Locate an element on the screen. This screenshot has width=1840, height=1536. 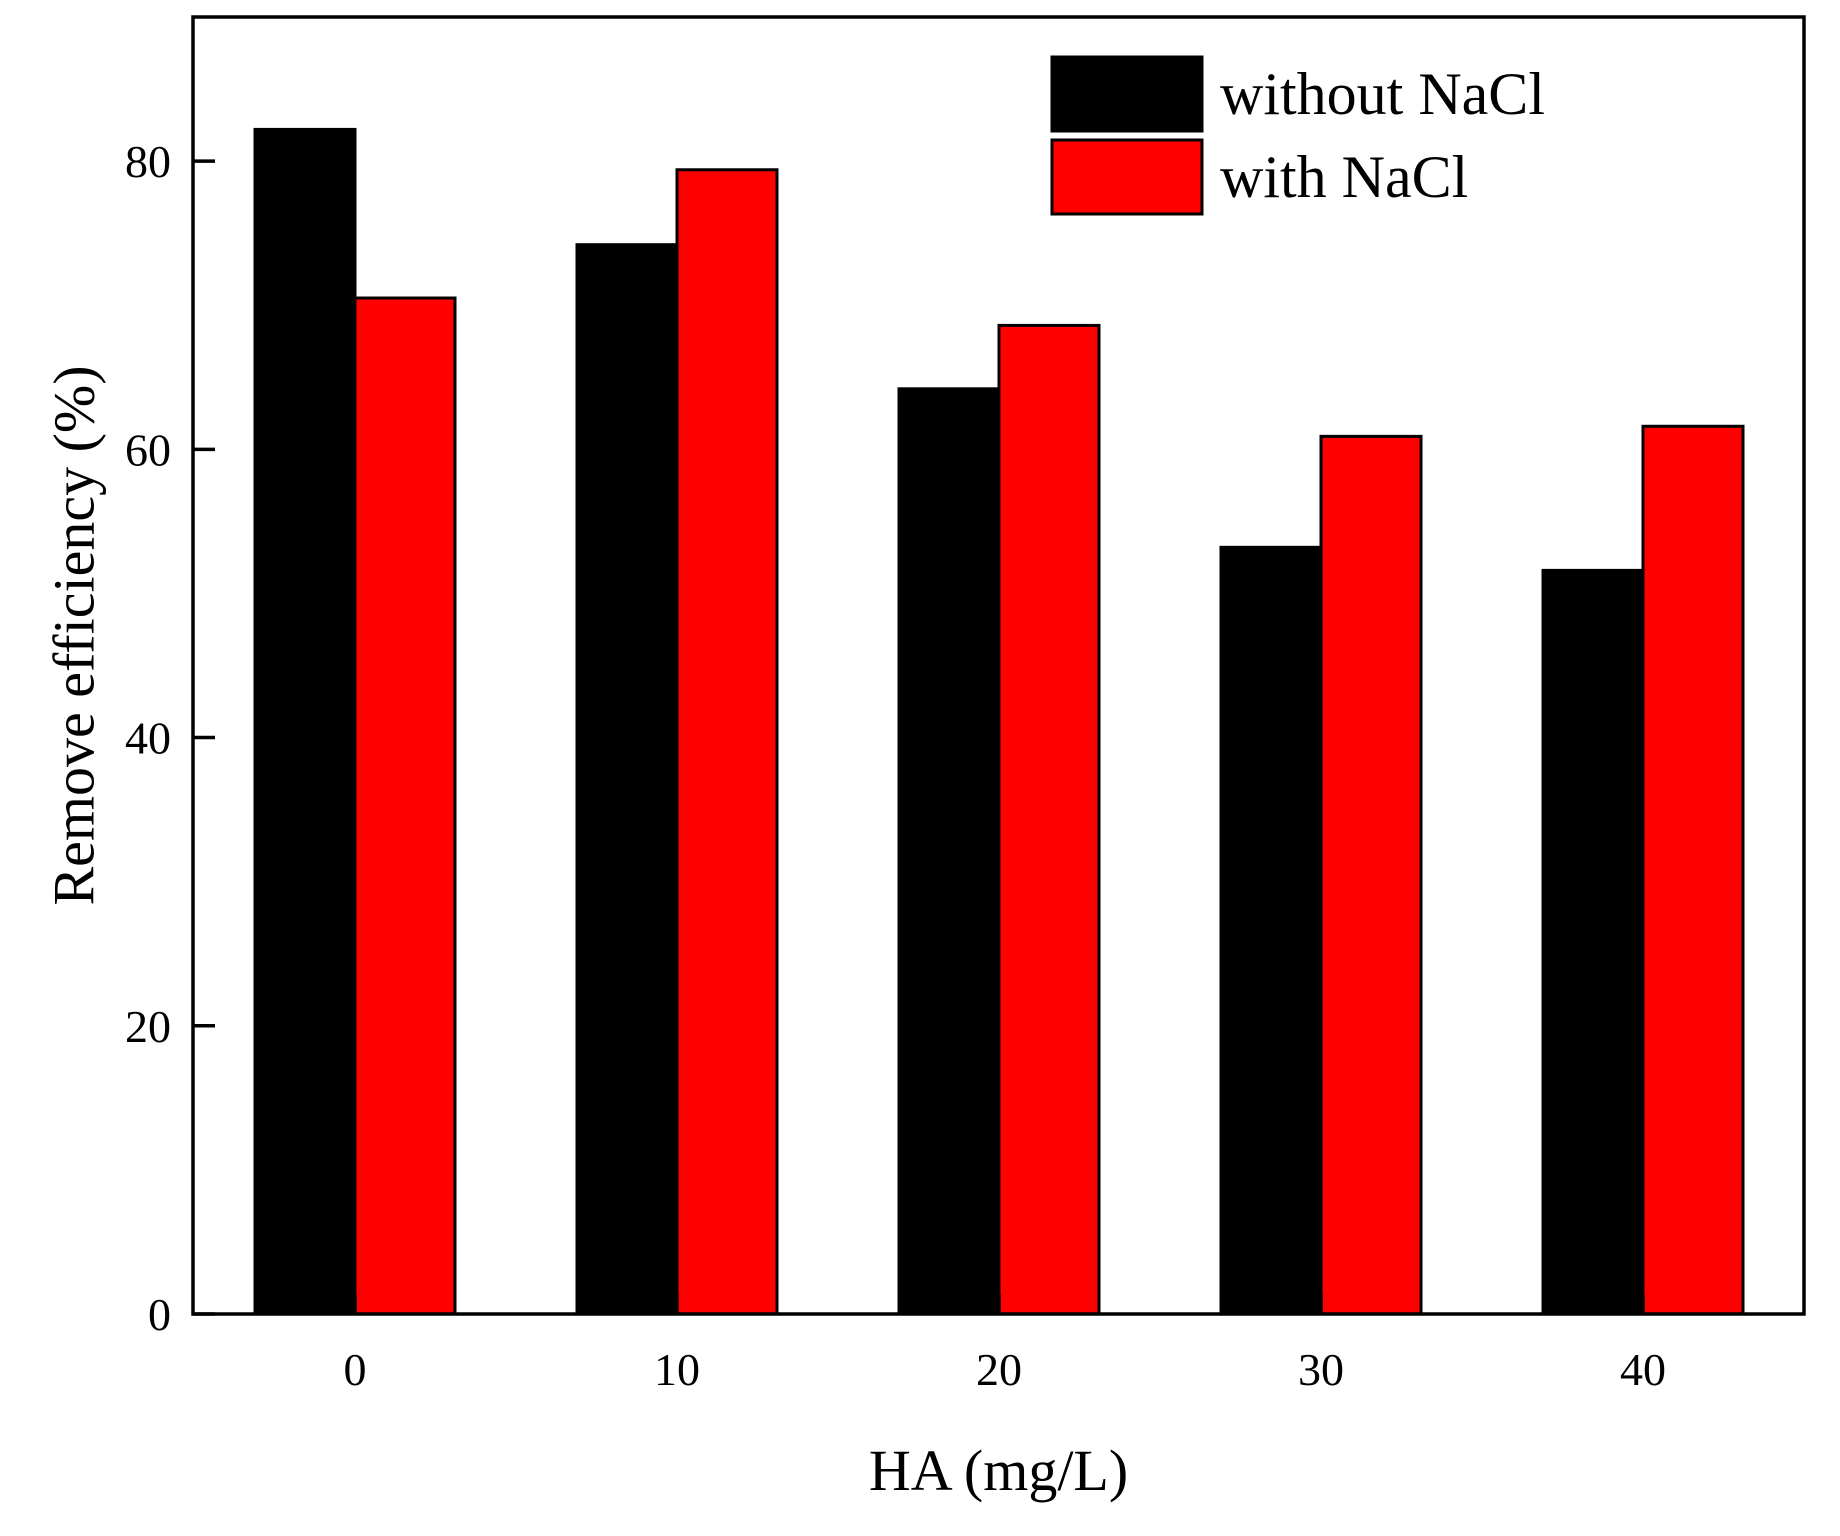
y-tick-label: 60 is located at coordinates (148, 449).